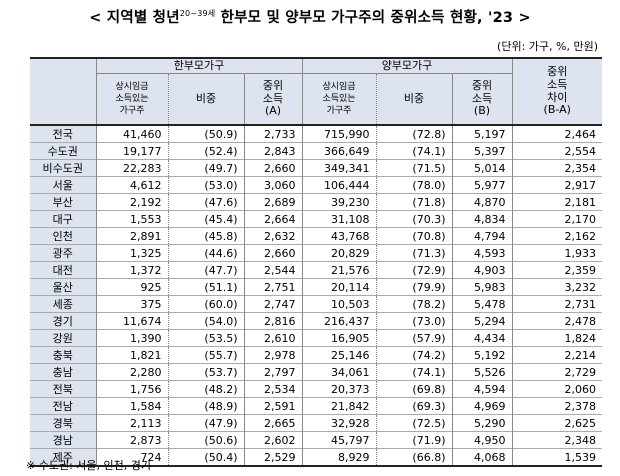 This screenshot has height=476, width=620. What do you see at coordinates (63, 134) in the screenshot?
I see `region-cell: 전국` at bounding box center [63, 134].